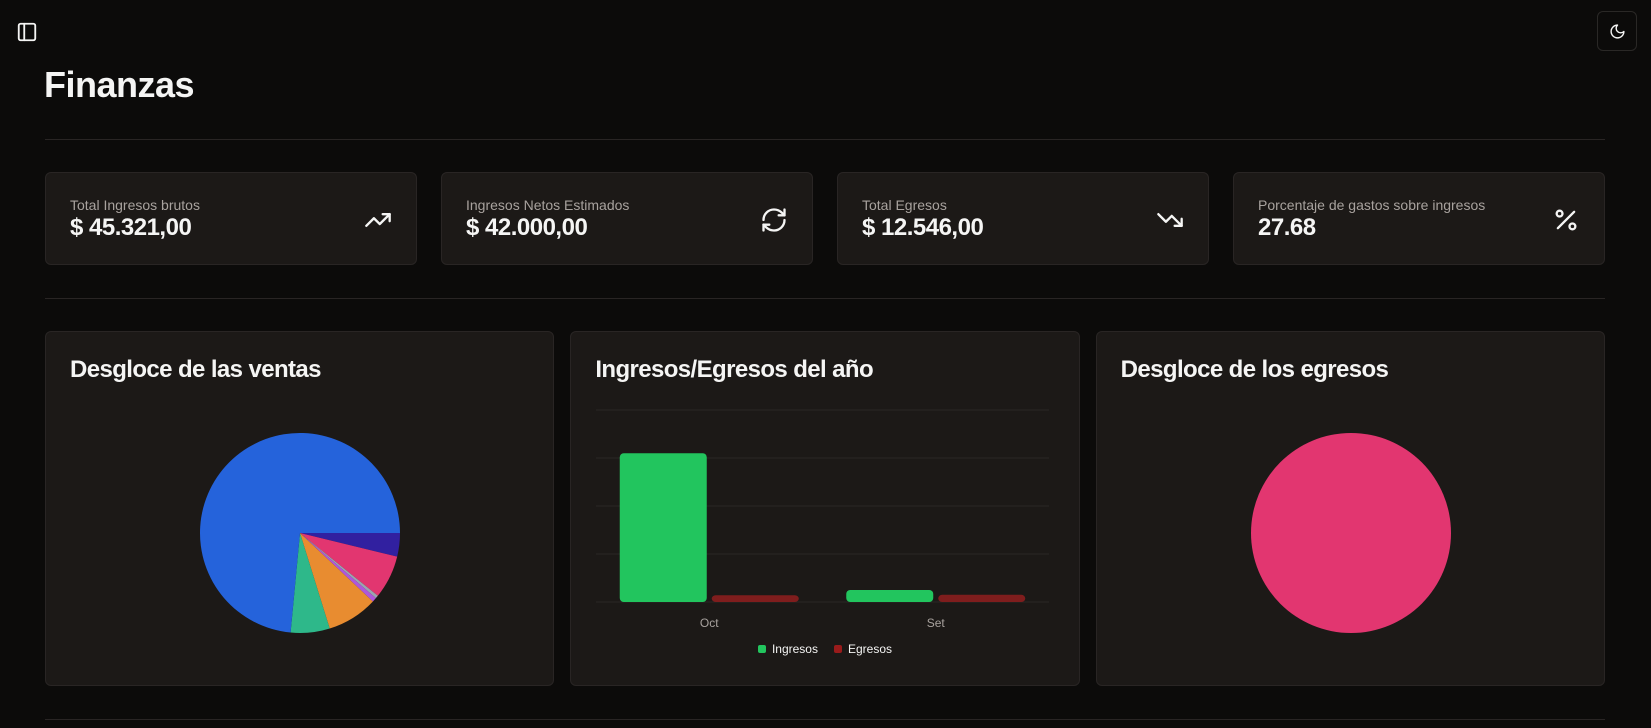 The image size is (1651, 728). I want to click on bar-egresos-oct, so click(756, 598).